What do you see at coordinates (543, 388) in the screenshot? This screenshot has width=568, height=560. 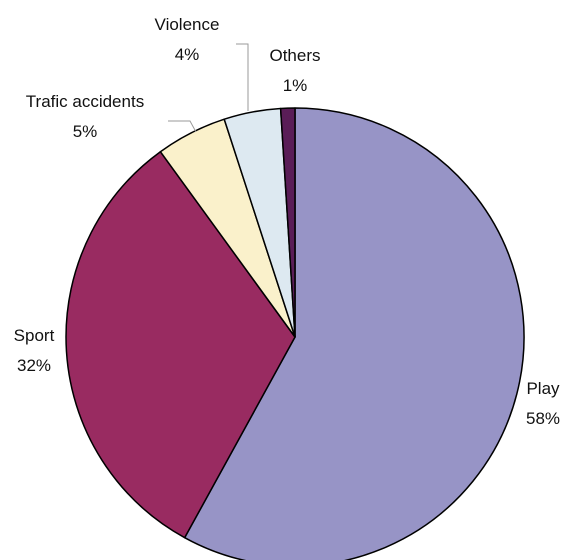 I see `label-name-play: Play` at bounding box center [543, 388].